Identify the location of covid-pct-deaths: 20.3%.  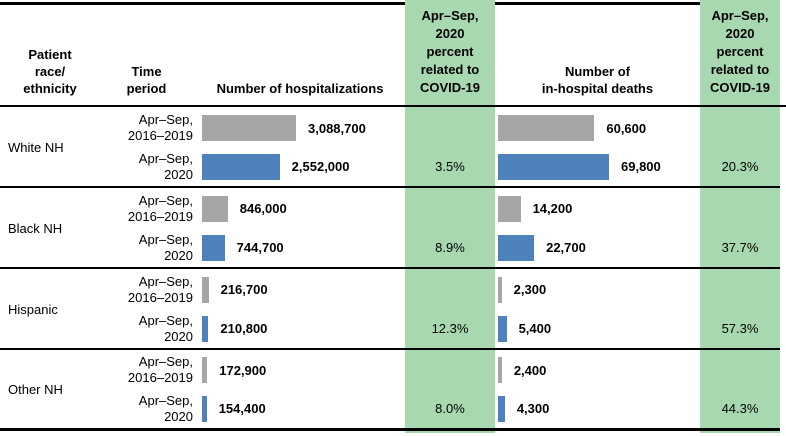
(740, 167).